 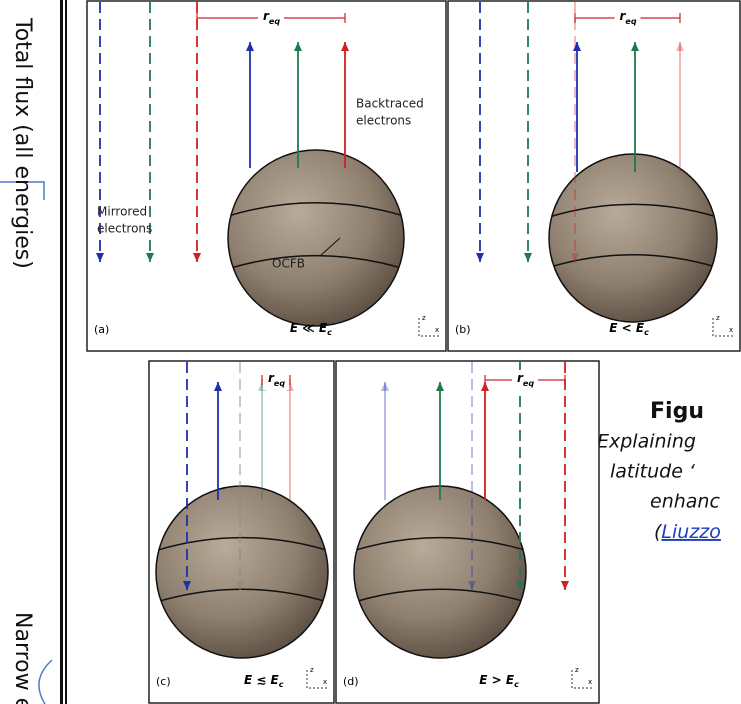 I want to click on citation-link: Liuzzo, so click(x=690, y=532).